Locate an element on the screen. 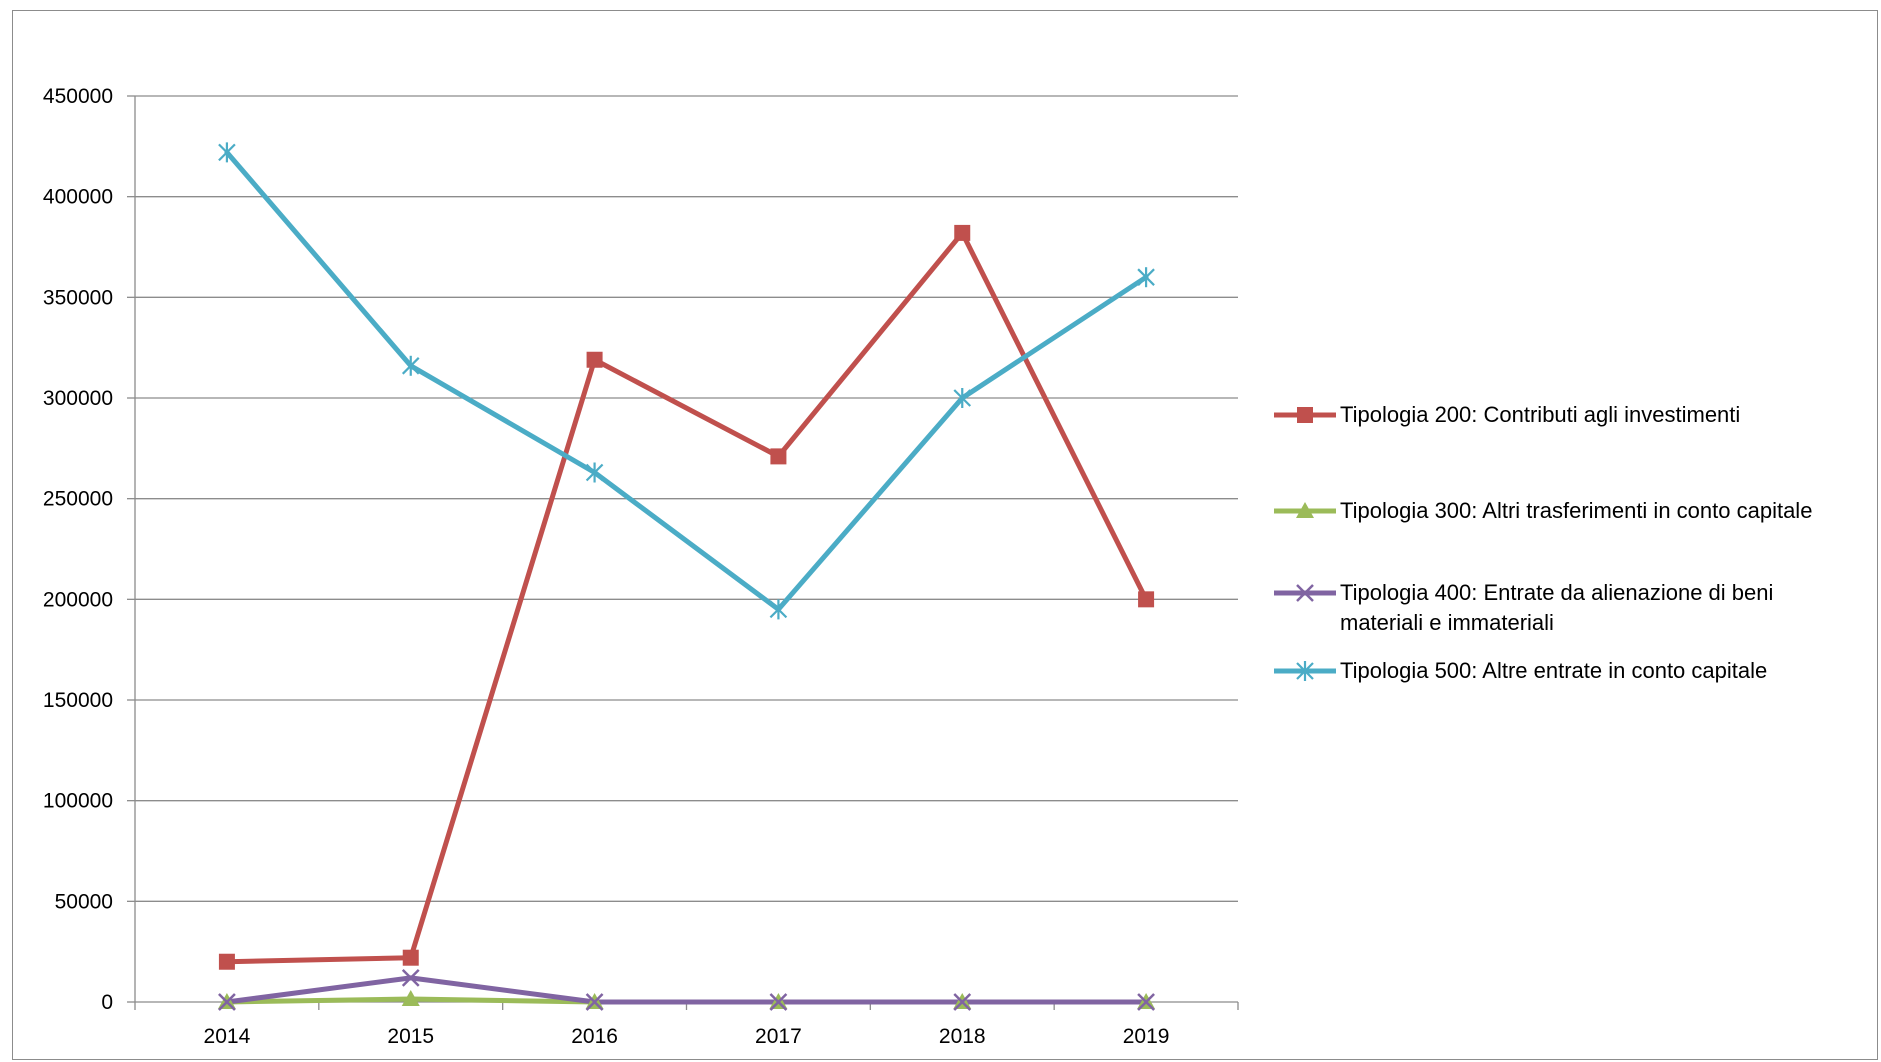  x-tick-label: 2016 is located at coordinates (594, 1036).